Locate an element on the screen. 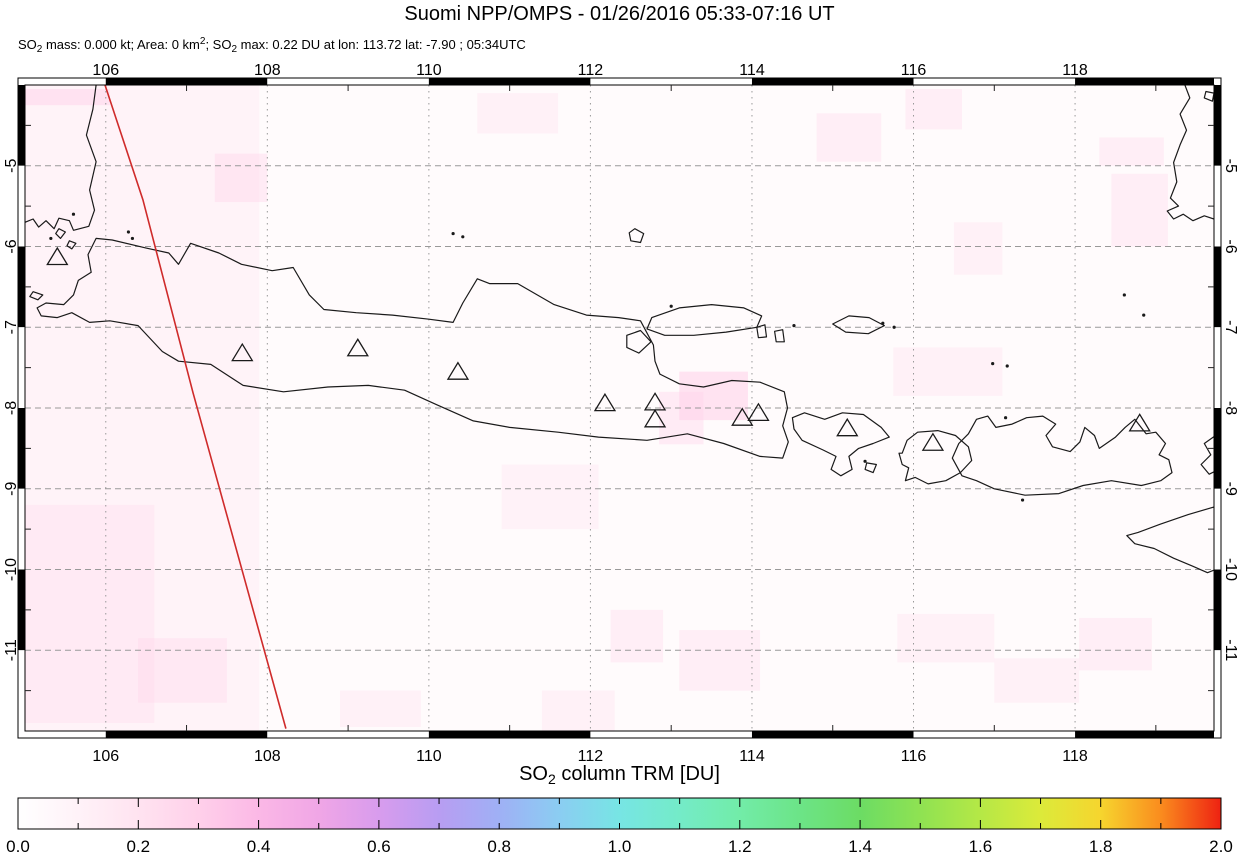  colorbar-tick-label: 1.2 is located at coordinates (740, 846).